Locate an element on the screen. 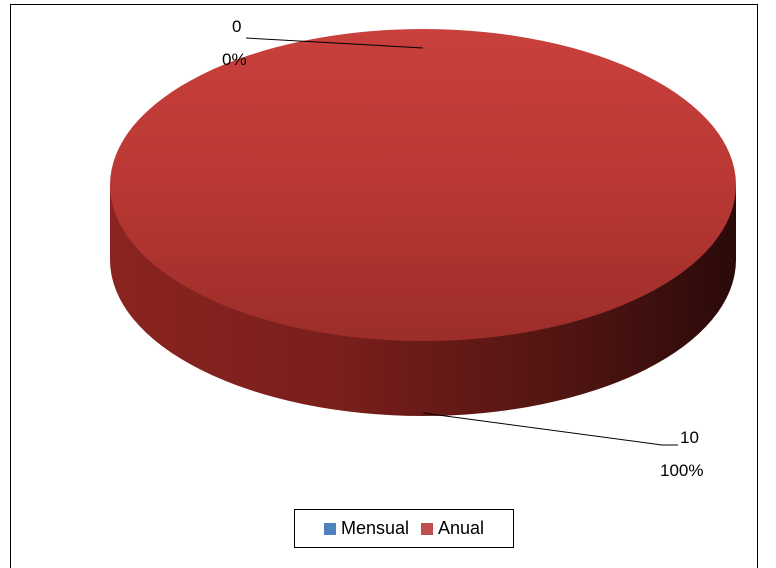 The width and height of the screenshot is (776, 568). legend-swatch-mensual is located at coordinates (329, 528).